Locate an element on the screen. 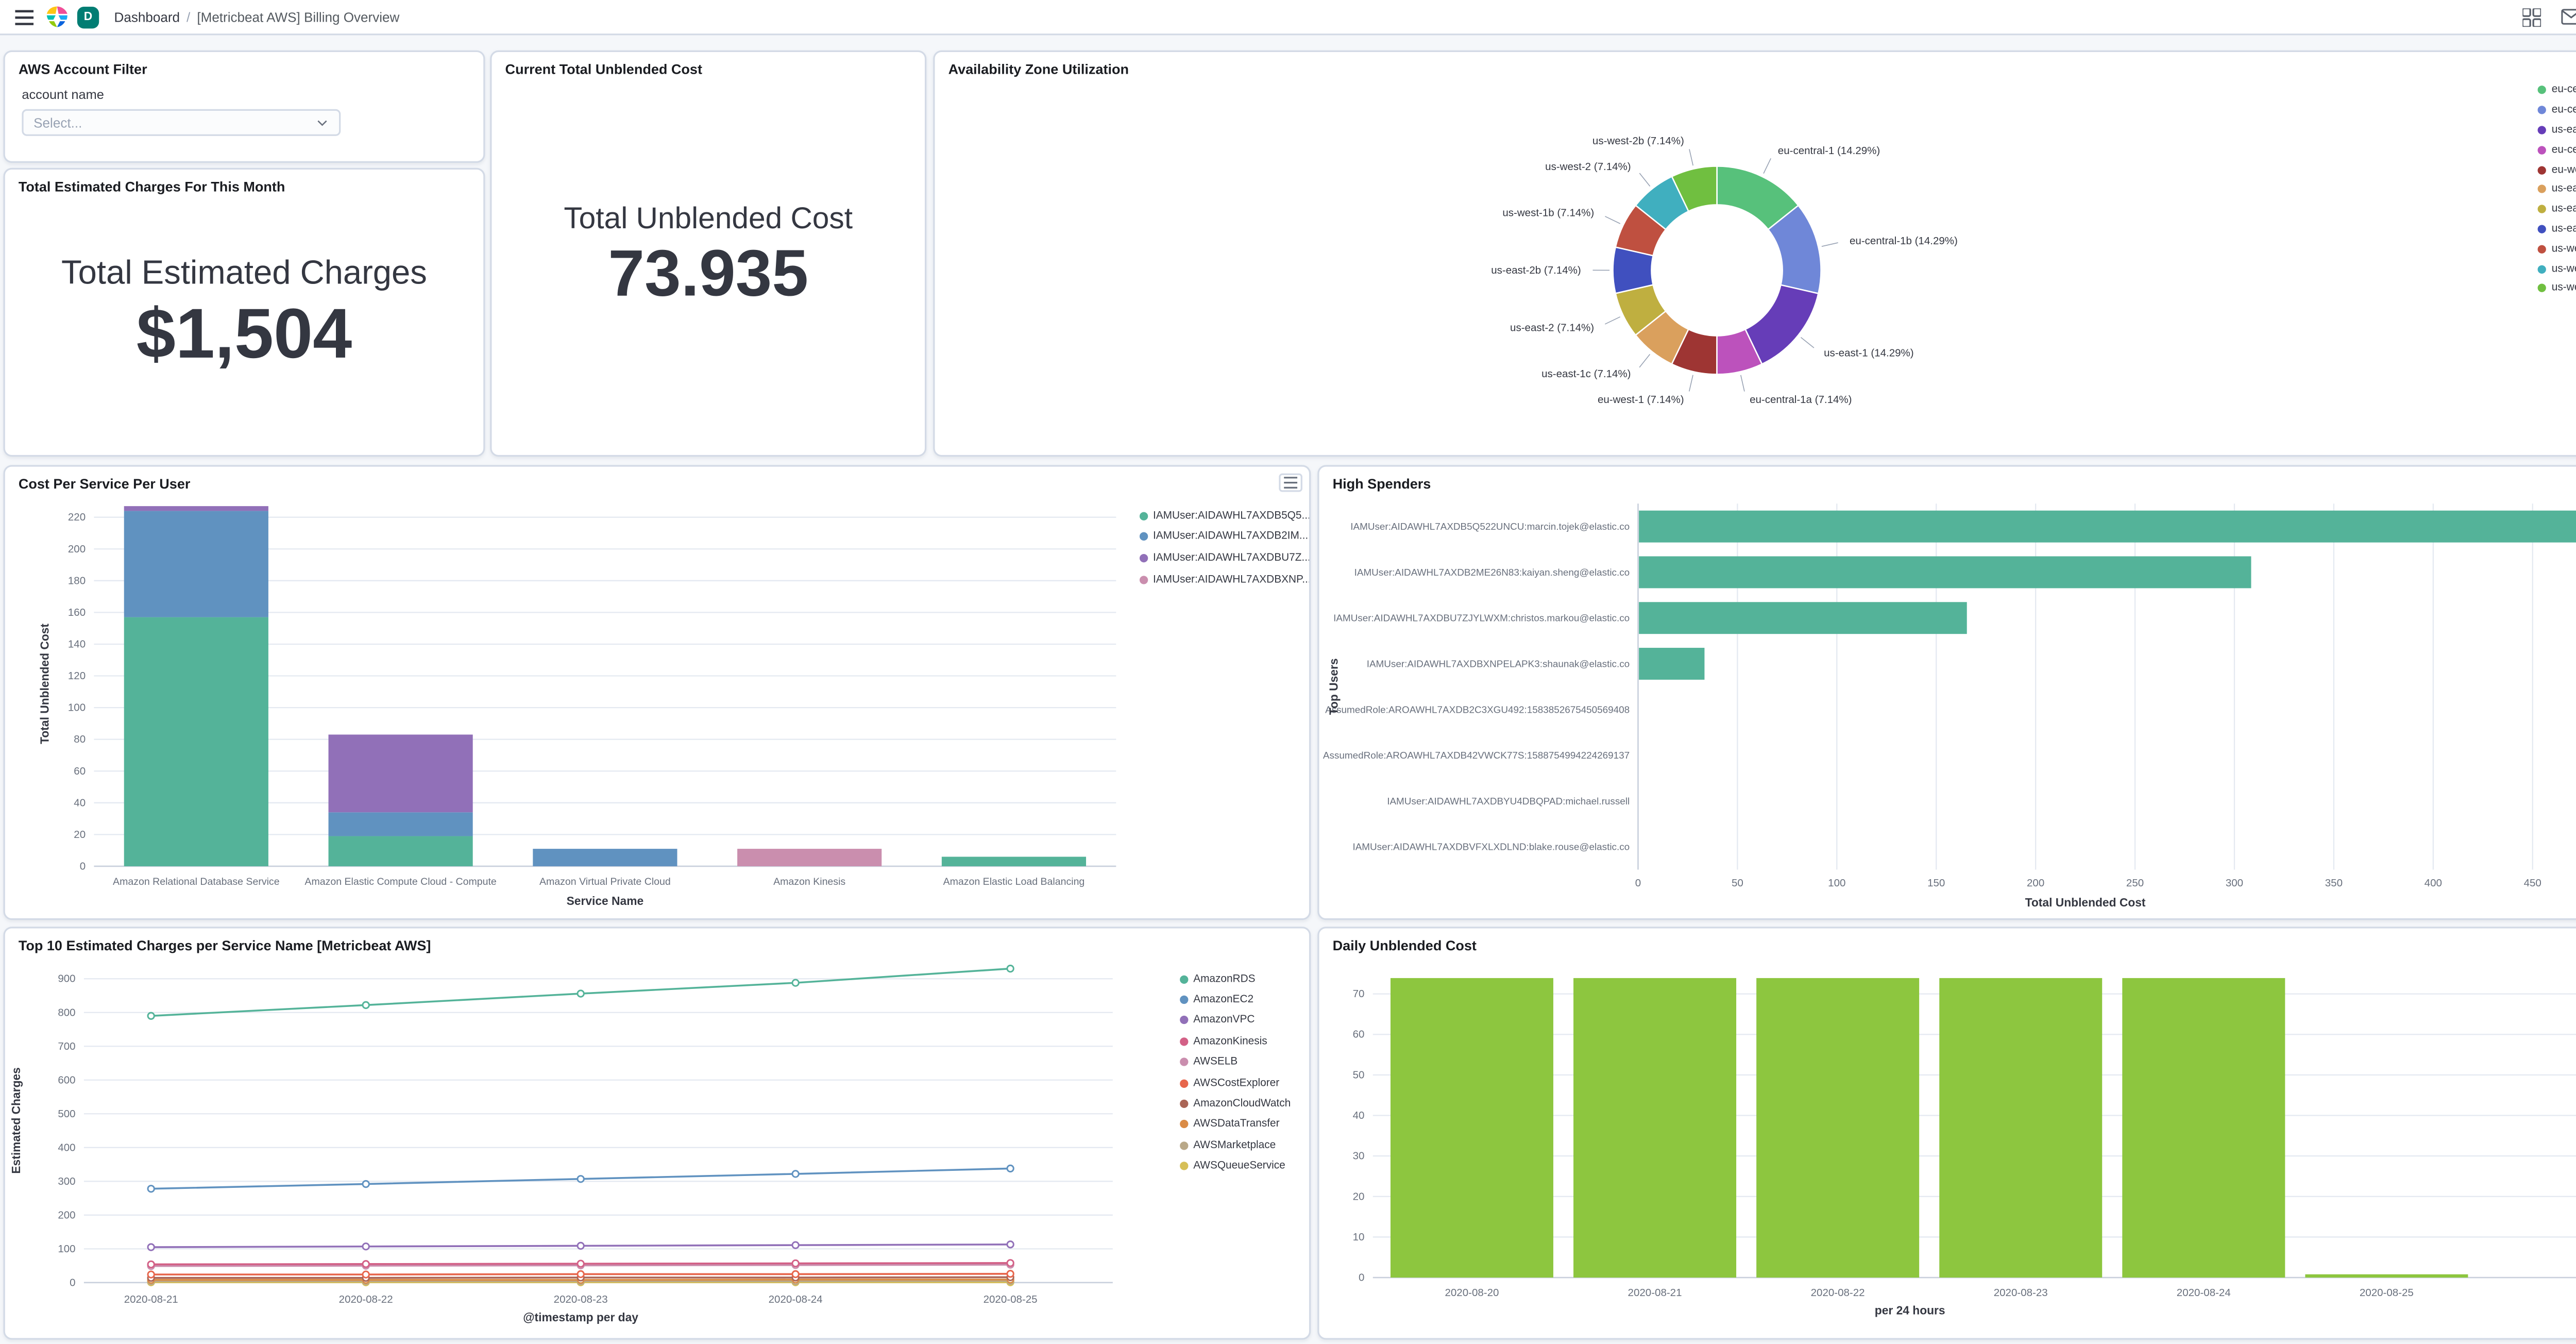 This screenshot has height=1344, width=2576. metric-value: $1,504 is located at coordinates (244, 333).